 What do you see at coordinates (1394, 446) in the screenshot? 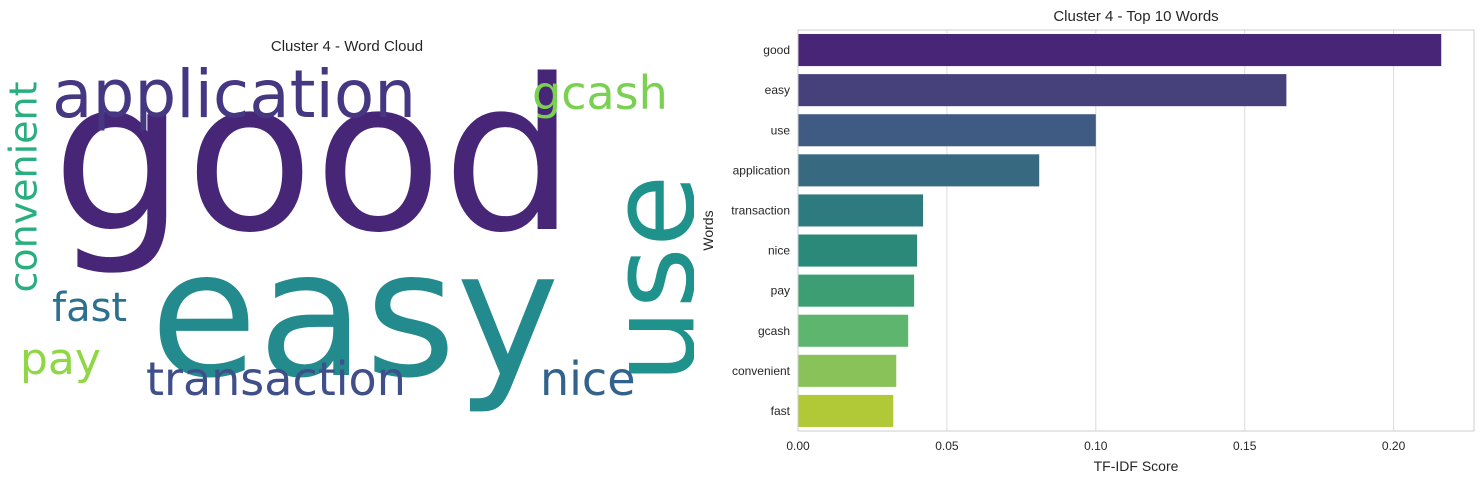
I see `x-tick-label: 0.20` at bounding box center [1394, 446].